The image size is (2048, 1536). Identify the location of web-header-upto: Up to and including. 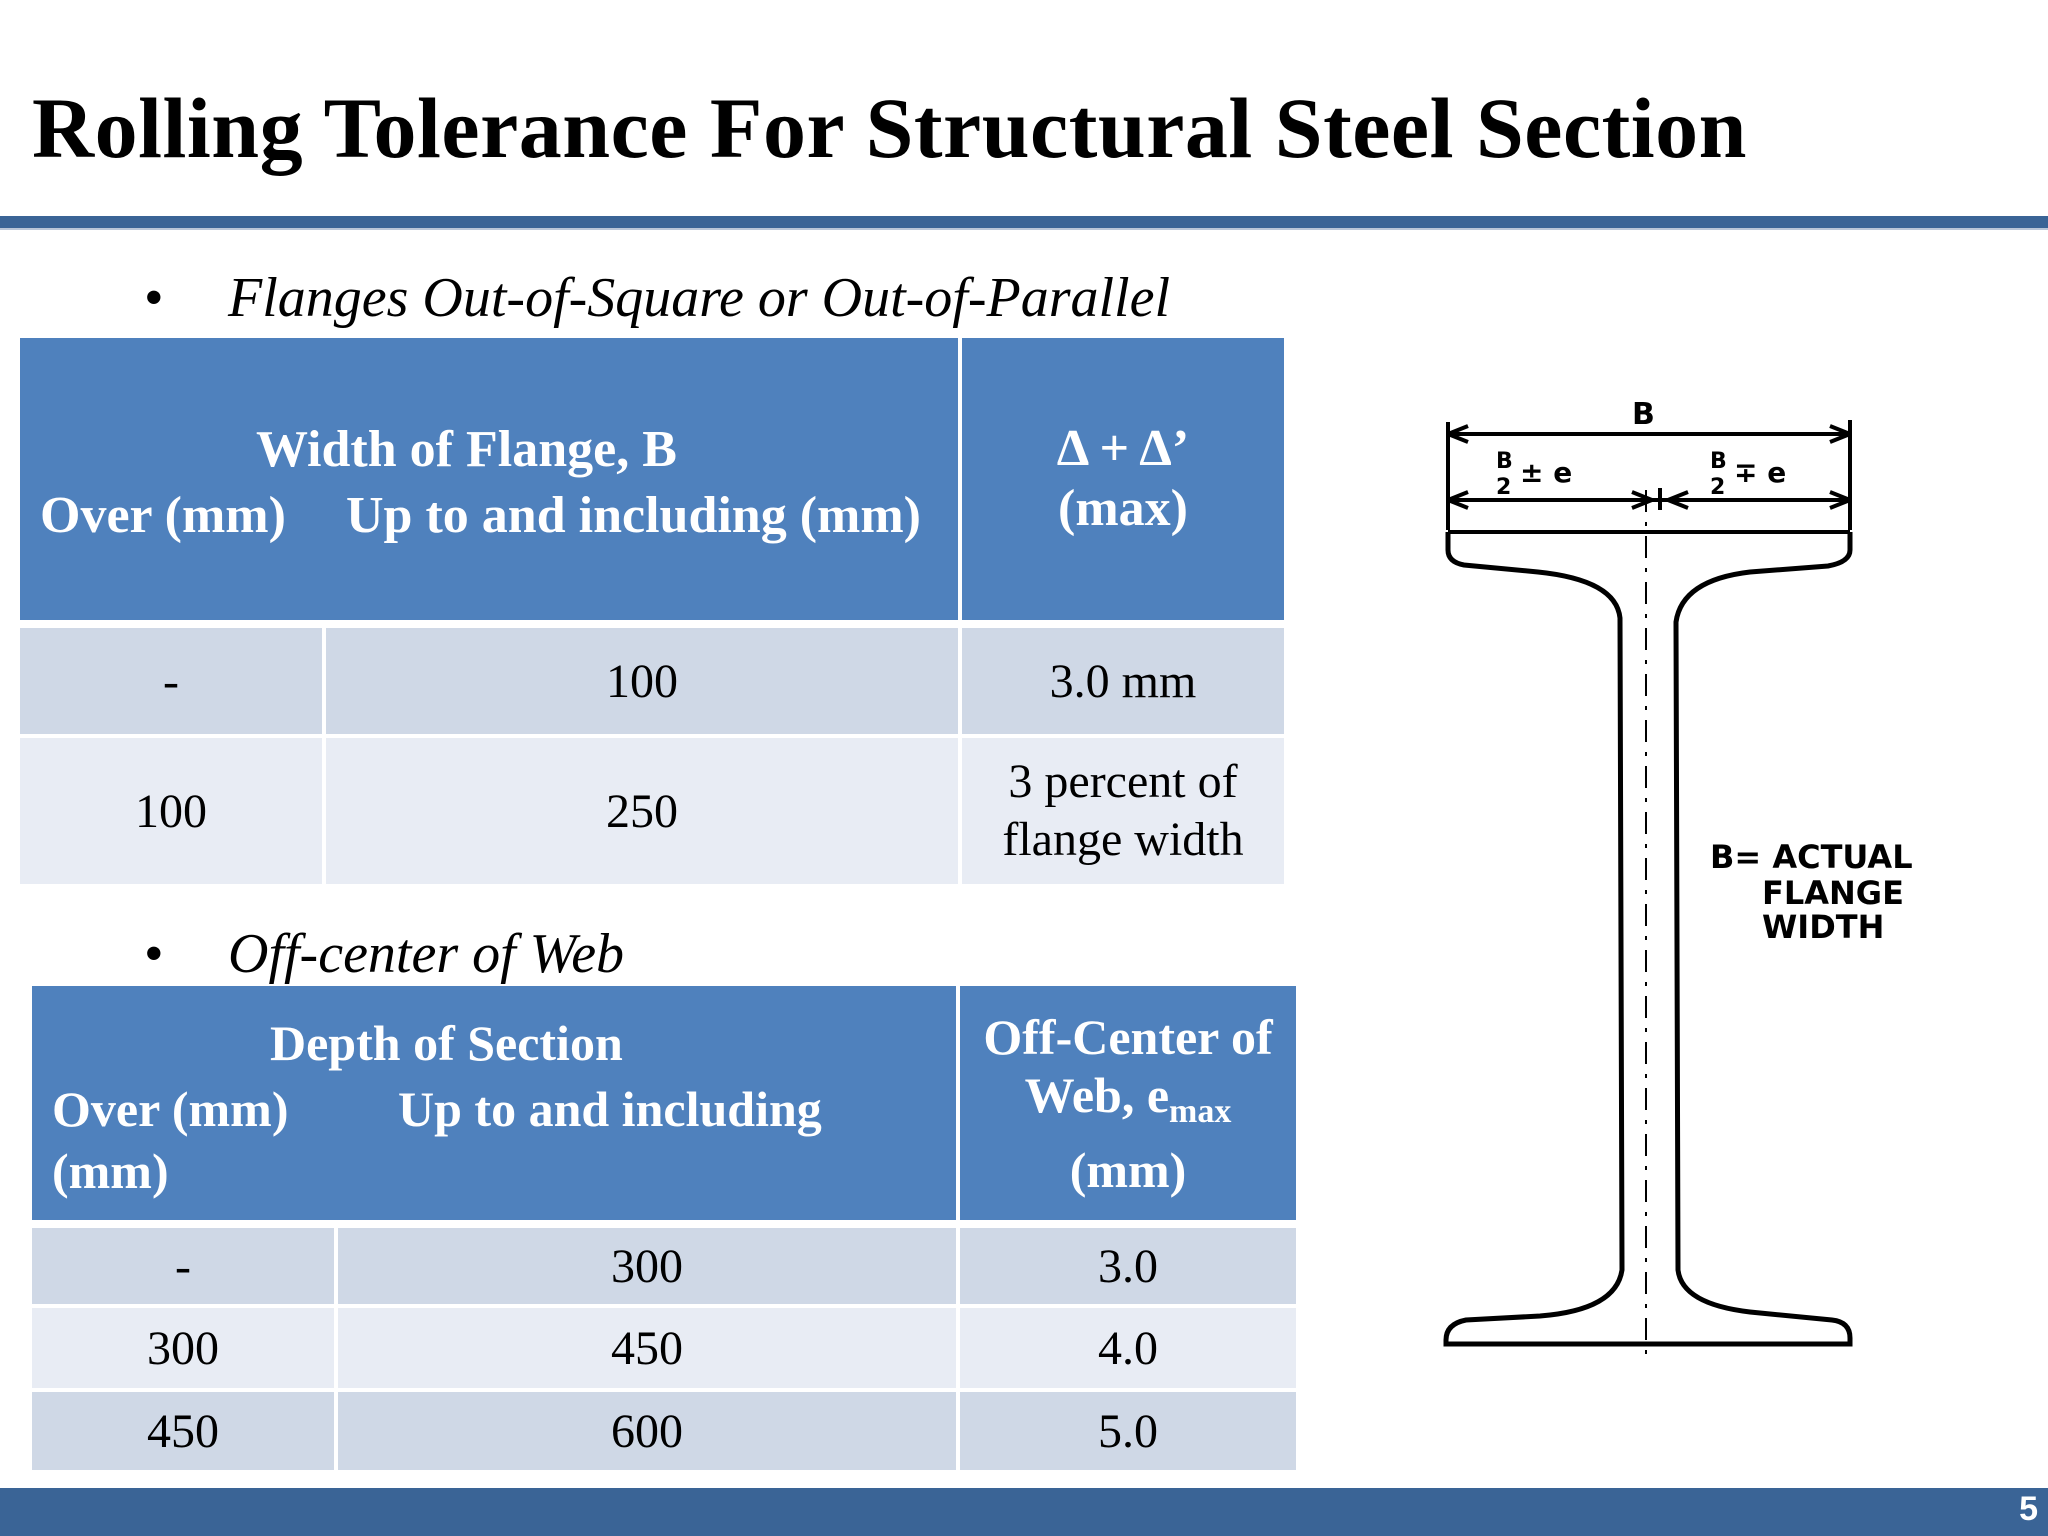
(610, 1109).